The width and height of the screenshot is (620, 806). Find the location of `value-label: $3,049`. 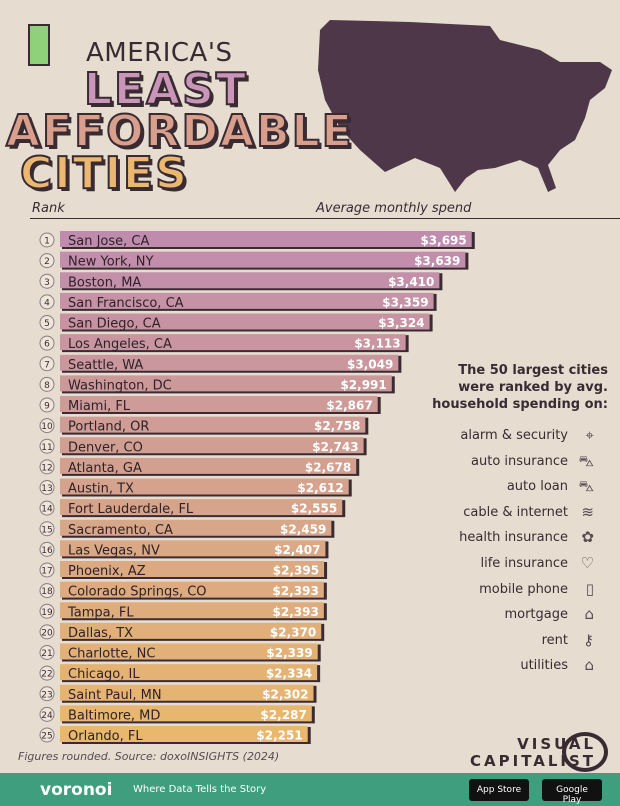

value-label: $3,049 is located at coordinates (370, 364).